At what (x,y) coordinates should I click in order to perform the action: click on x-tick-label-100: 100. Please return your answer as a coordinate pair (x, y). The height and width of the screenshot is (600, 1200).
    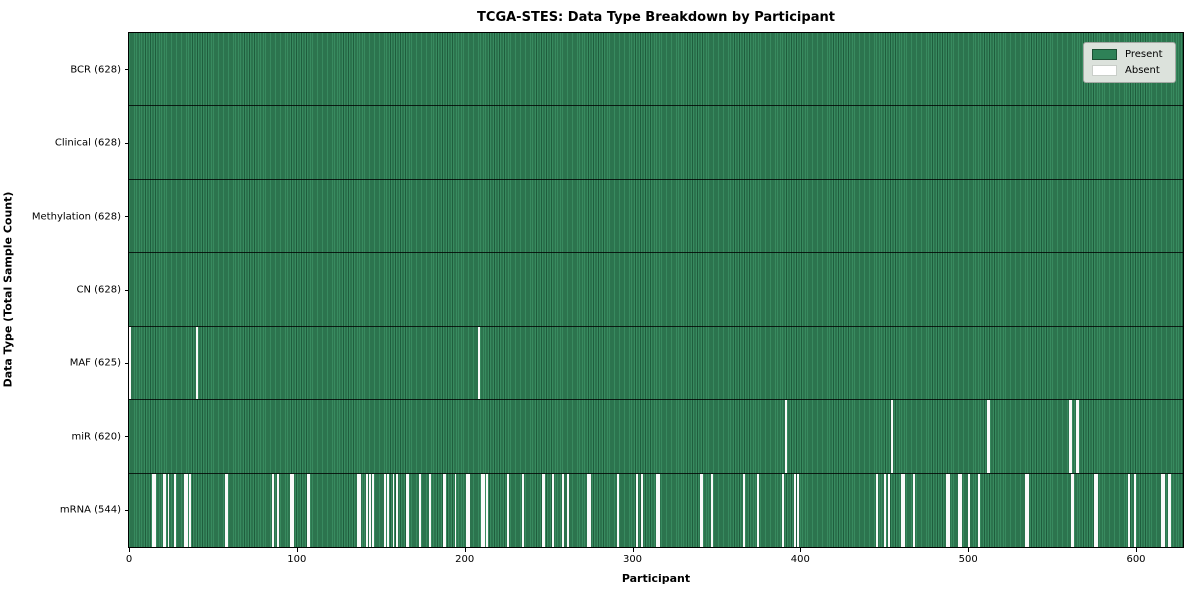
    Looking at the image, I should click on (297, 559).